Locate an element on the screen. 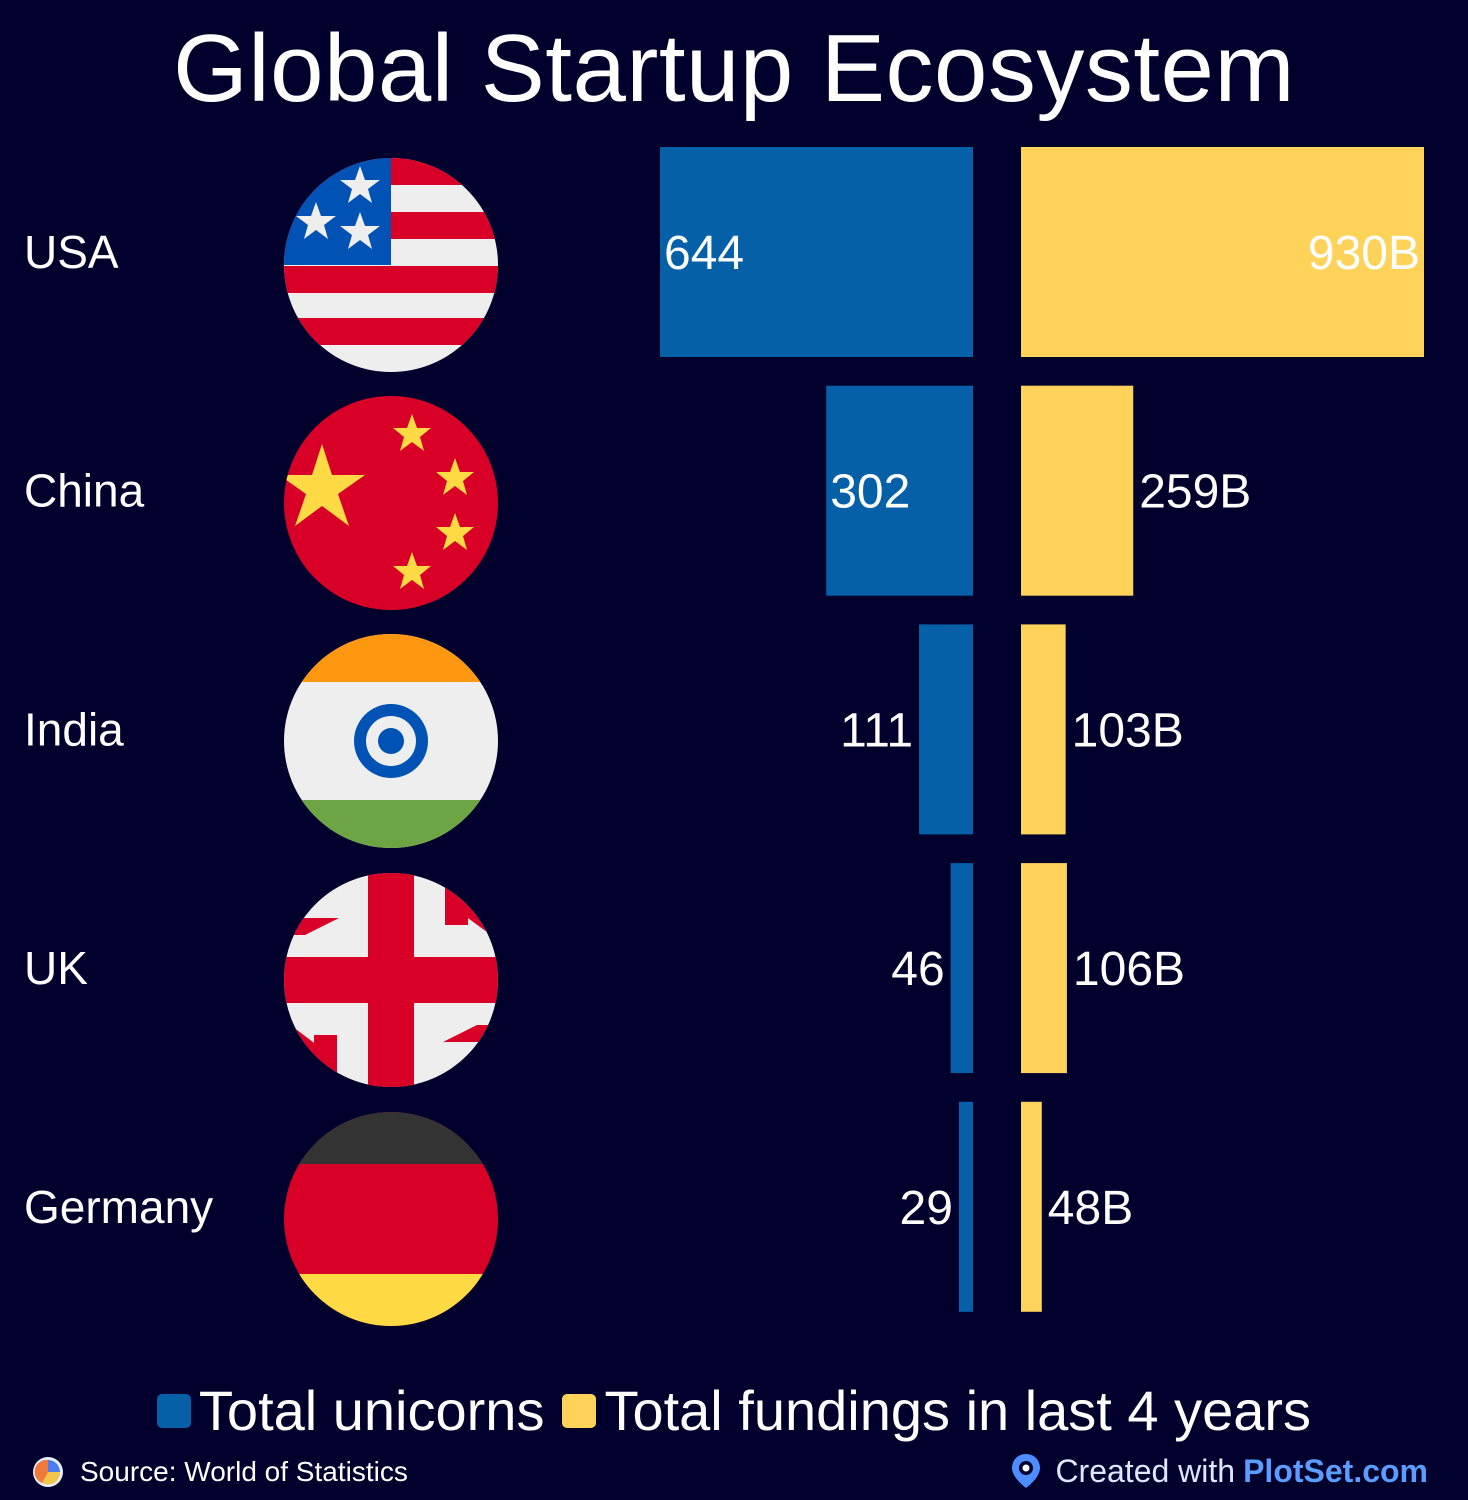  unicorns-value-label-usa: 644 is located at coordinates (704, 253).